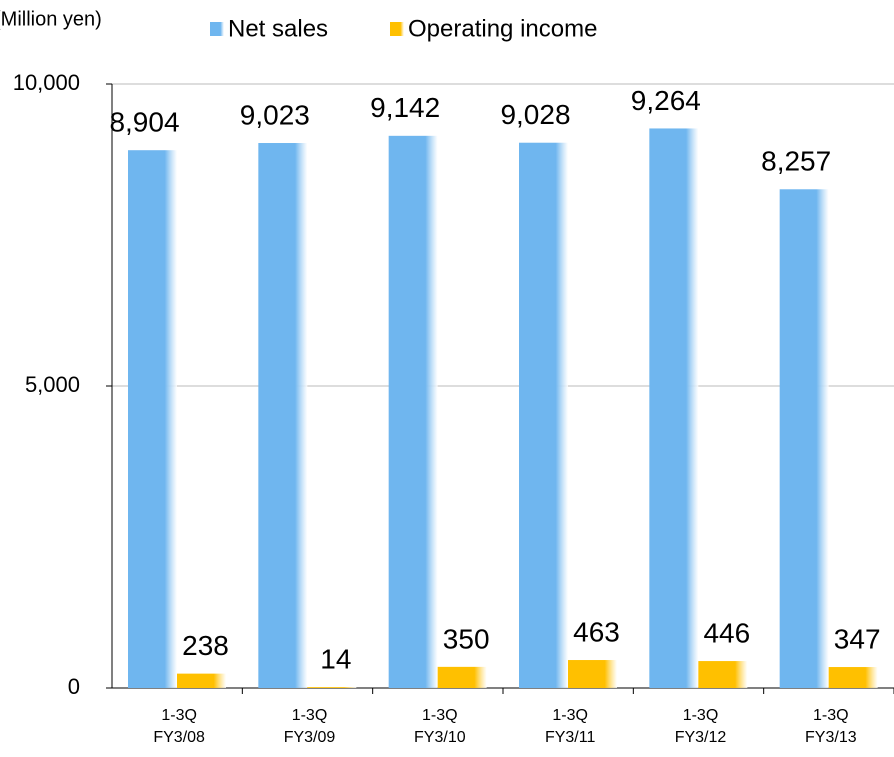 The width and height of the screenshot is (894, 757). What do you see at coordinates (278, 28) in the screenshot?
I see `legend-label: Net sales` at bounding box center [278, 28].